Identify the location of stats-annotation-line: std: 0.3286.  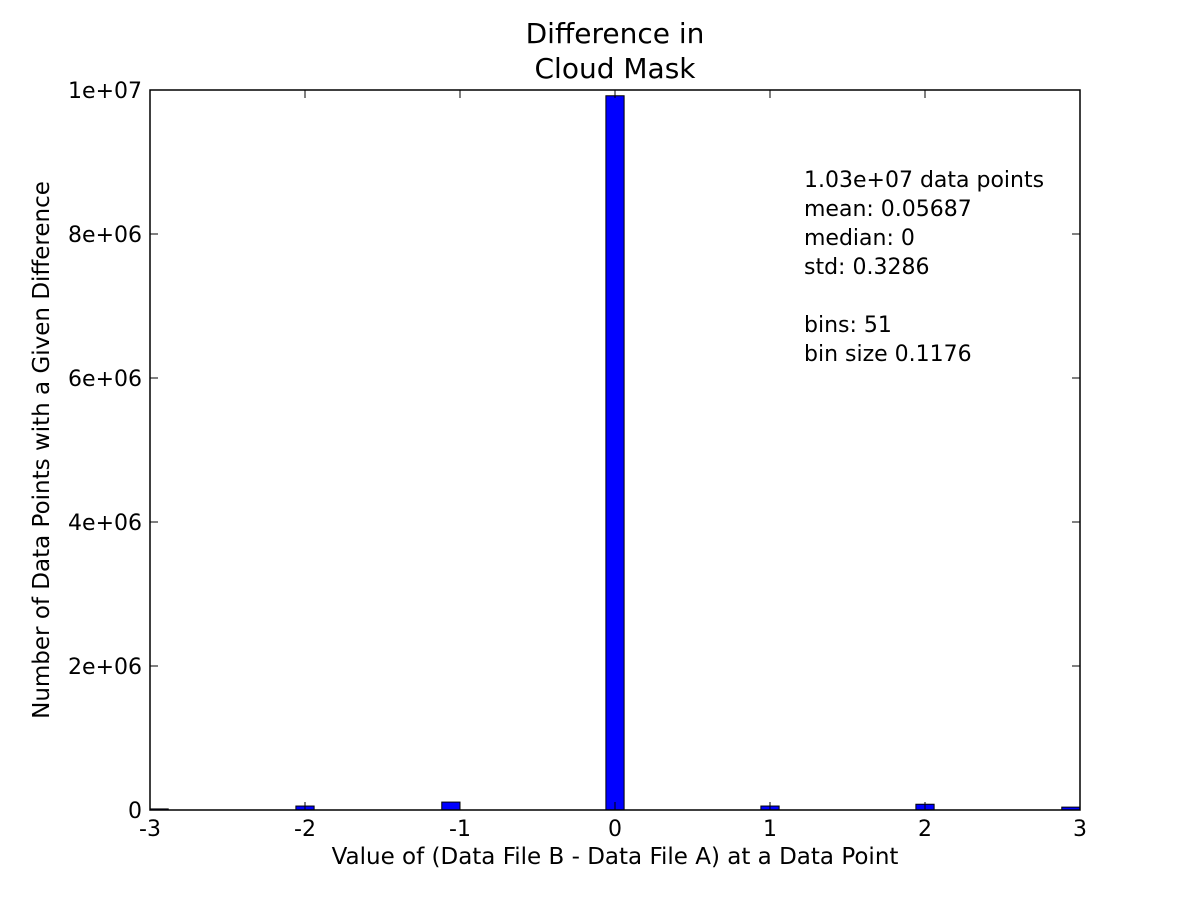
(866, 267).